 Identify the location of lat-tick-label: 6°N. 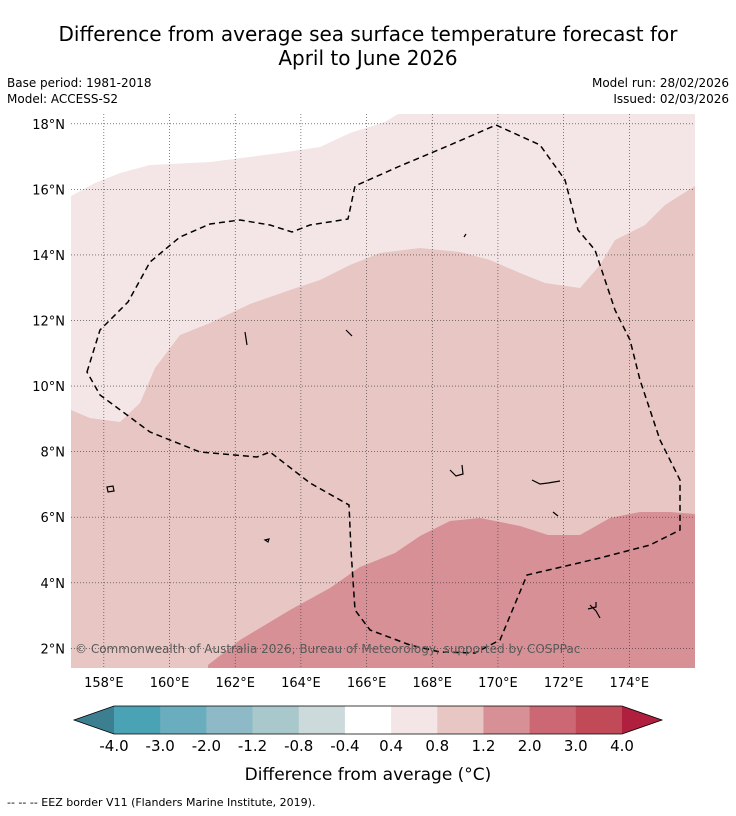
(53, 518).